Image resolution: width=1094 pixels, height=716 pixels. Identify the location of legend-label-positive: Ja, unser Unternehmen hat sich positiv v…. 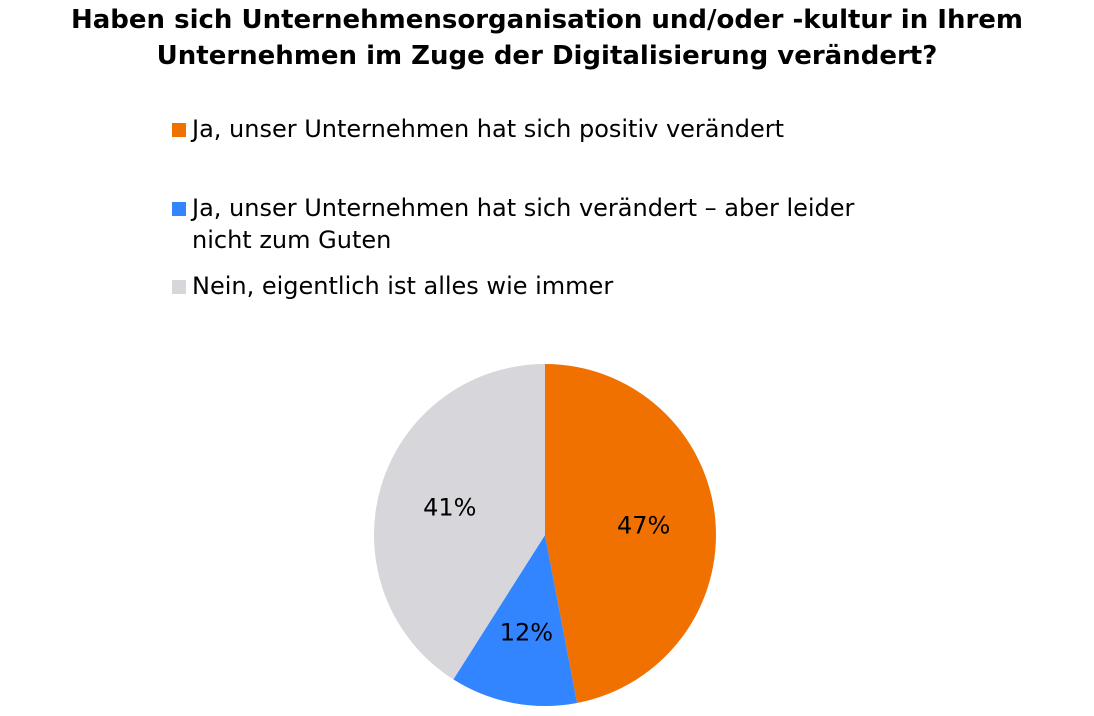
(488, 129).